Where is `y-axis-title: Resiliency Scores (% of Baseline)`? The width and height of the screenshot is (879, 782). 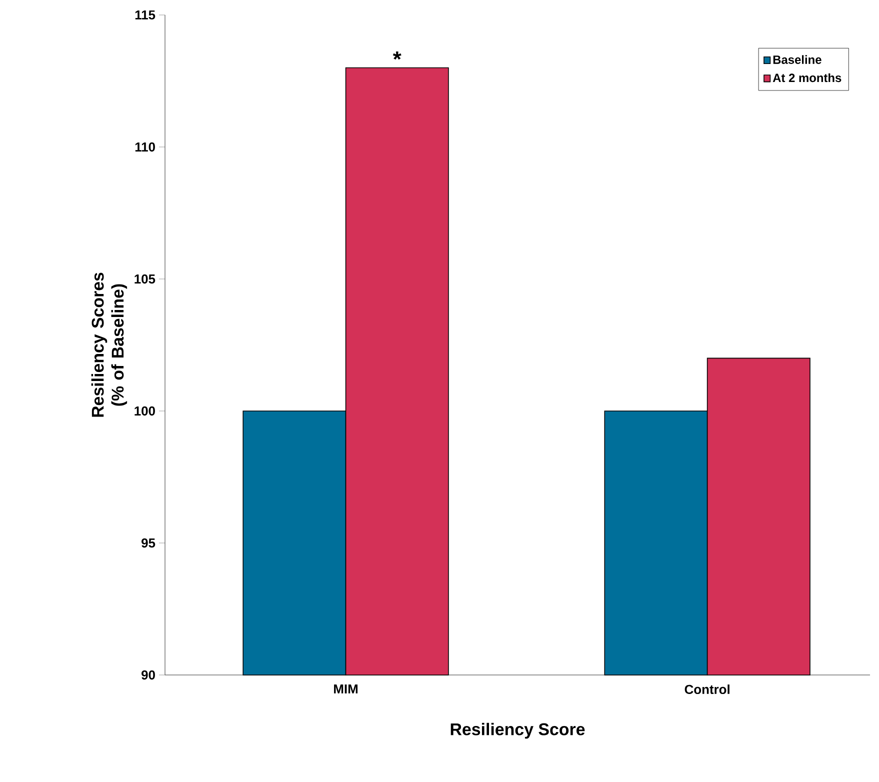 y-axis-title: Resiliency Scores (% of Baseline) is located at coordinates (109, 344).